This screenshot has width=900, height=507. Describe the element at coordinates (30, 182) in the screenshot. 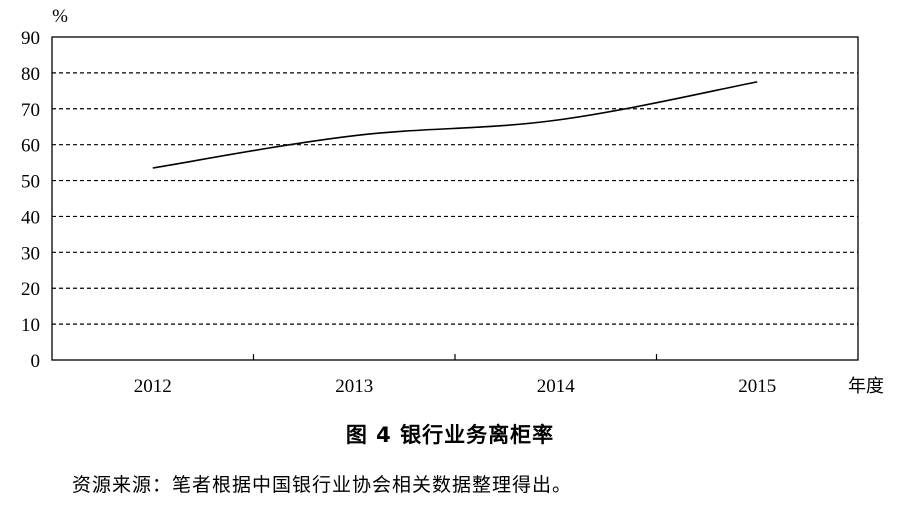

I see `y-tick-label: 50` at that location.